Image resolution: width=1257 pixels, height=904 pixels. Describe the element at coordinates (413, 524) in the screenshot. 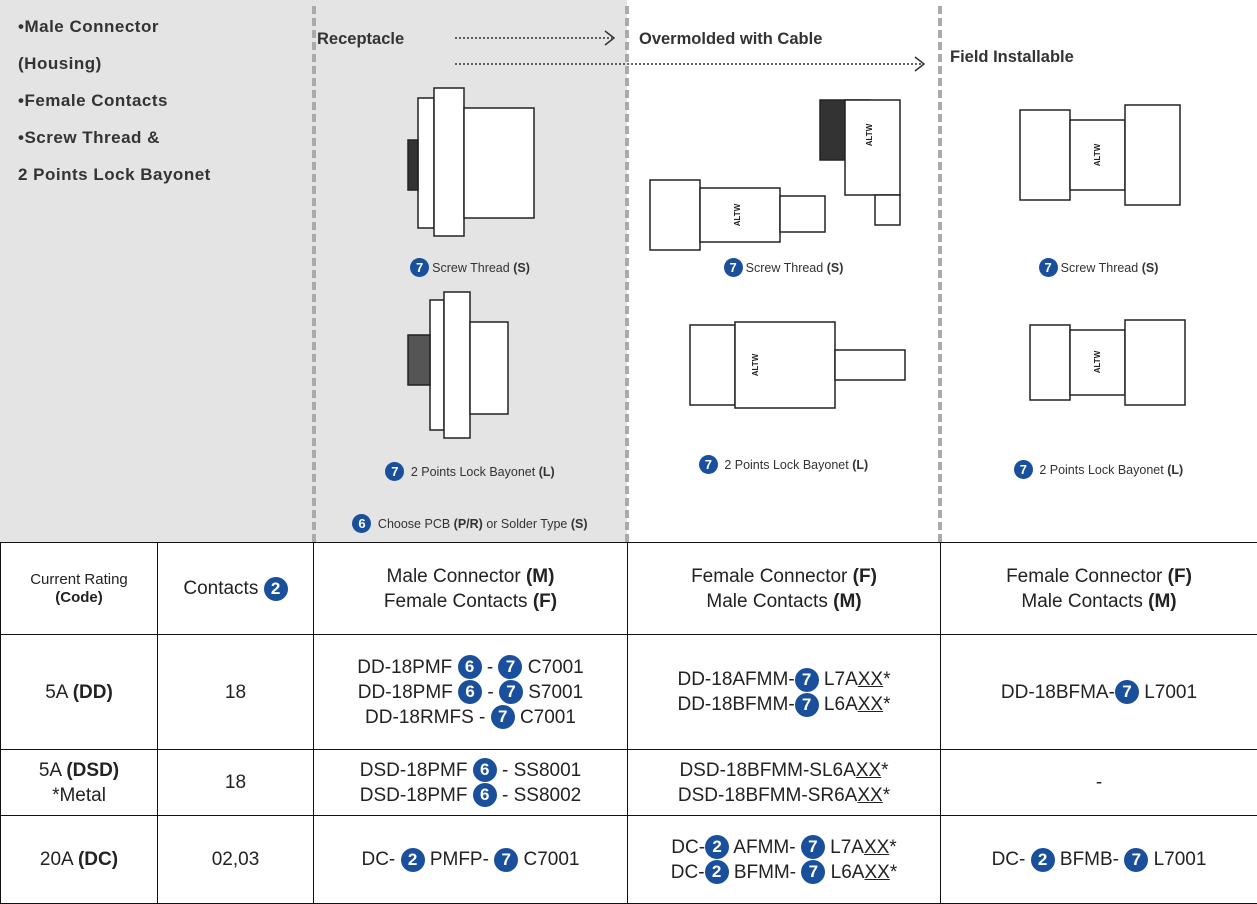

I see `text: Choose PCB` at that location.